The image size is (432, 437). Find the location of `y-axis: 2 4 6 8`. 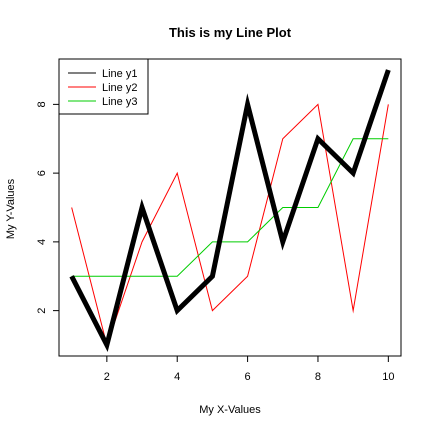

y-axis: 2 4 6 8 is located at coordinates (47, 207).